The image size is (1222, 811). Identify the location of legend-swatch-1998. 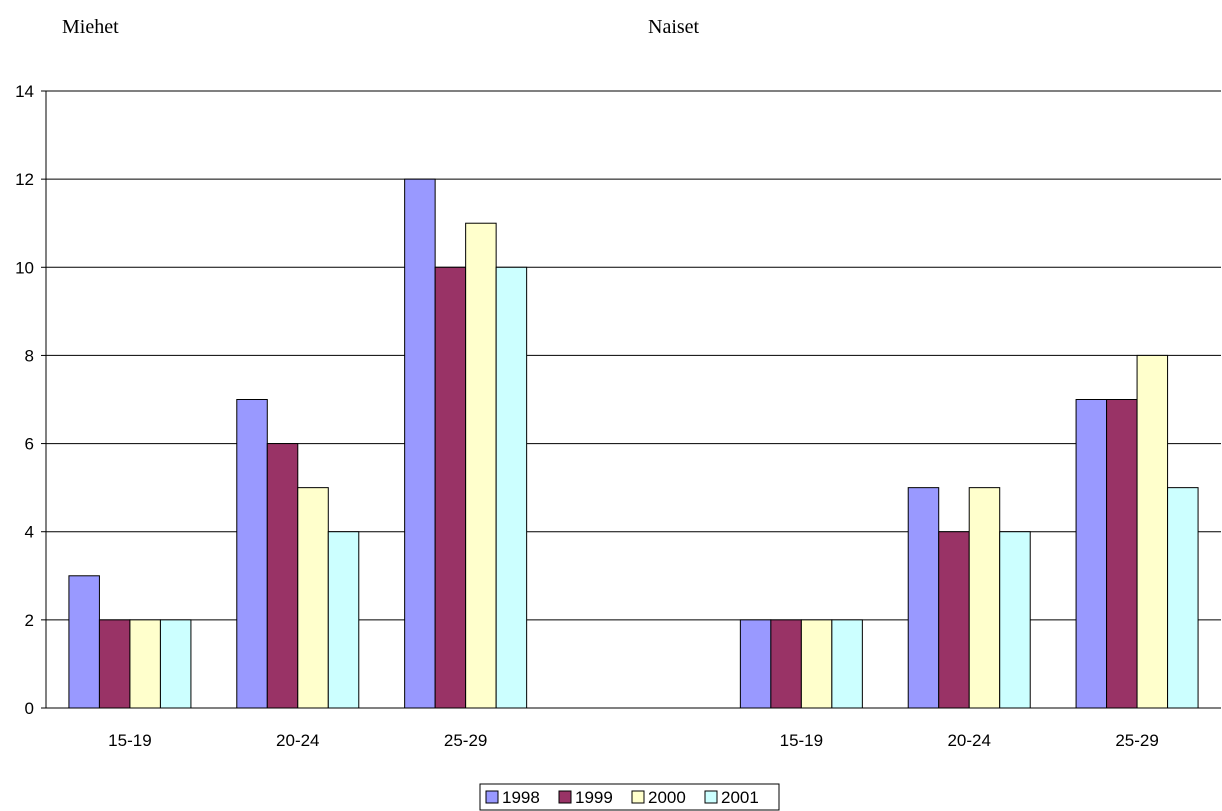
(492, 797).